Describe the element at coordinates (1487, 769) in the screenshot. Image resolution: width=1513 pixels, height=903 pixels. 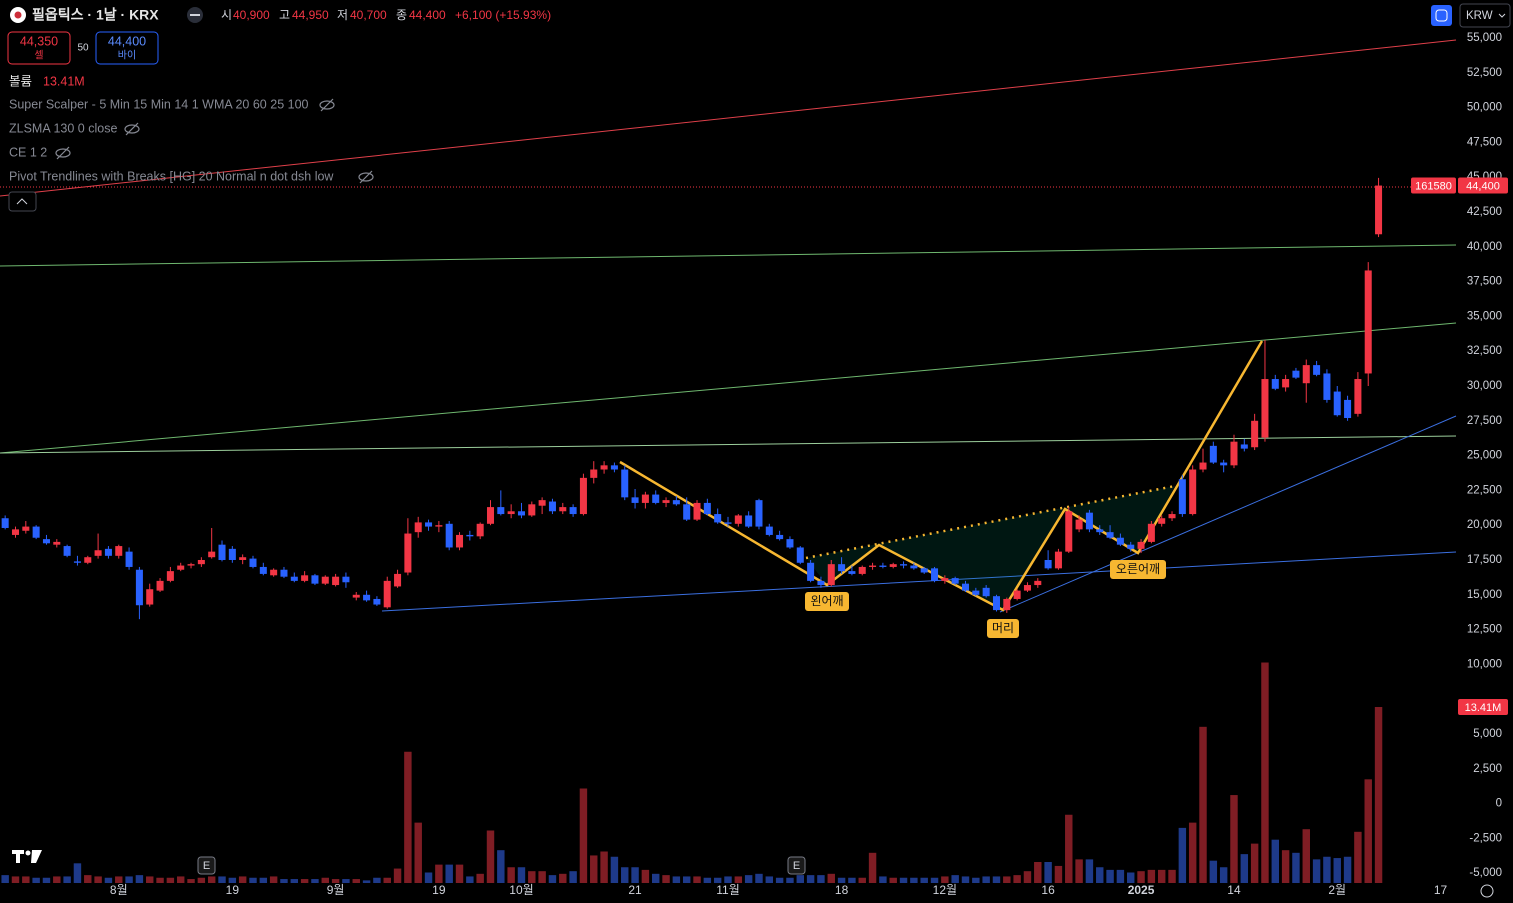
I see `y-tick-label: 2,500` at that location.